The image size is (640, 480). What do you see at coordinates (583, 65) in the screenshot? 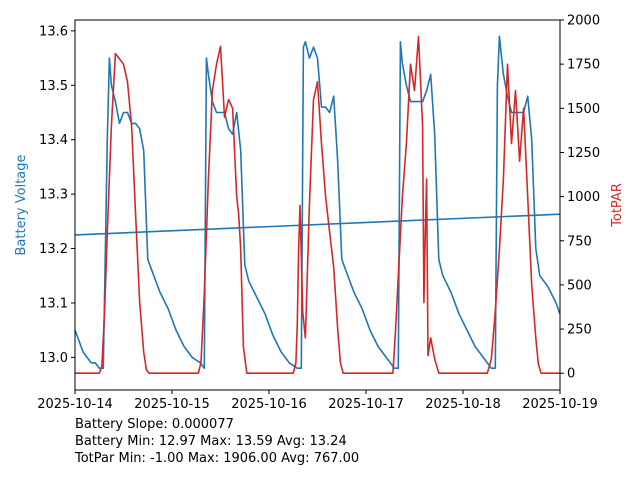
I see `y-right-tick-label: 1750` at bounding box center [583, 65].